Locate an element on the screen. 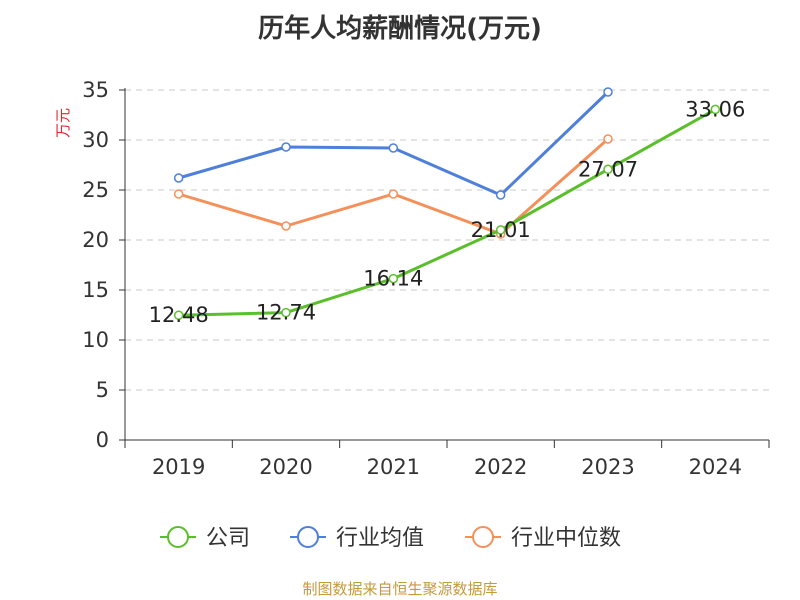  data-label: 27.07 is located at coordinates (608, 169).